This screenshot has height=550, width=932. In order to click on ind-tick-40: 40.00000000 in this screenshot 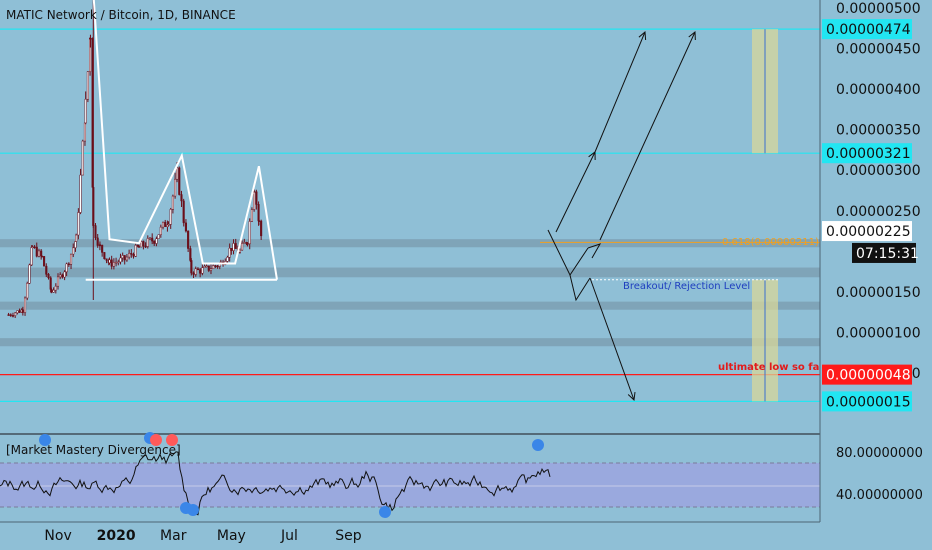, I will do `click(879, 495)`.